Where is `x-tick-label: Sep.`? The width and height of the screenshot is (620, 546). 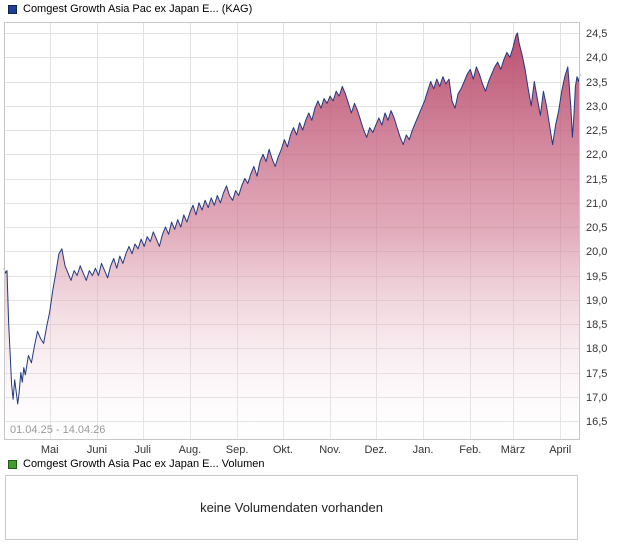 x-tick-label: Sep. is located at coordinates (237, 450).